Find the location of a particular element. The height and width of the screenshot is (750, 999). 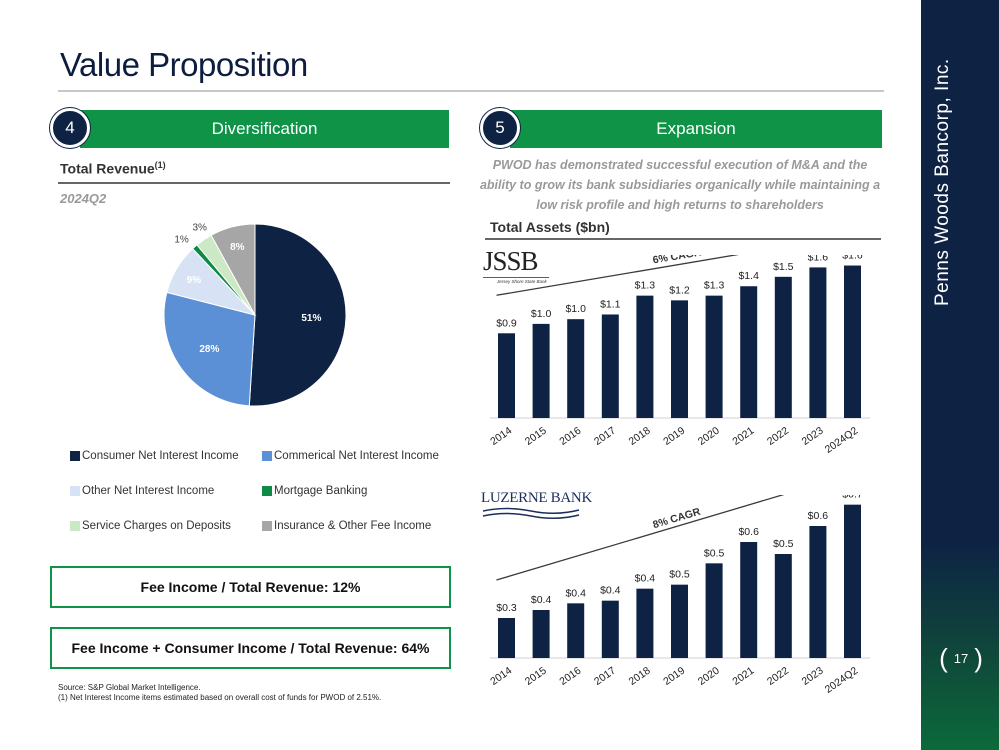

diversification-banner: Diversification is located at coordinates (264, 129).